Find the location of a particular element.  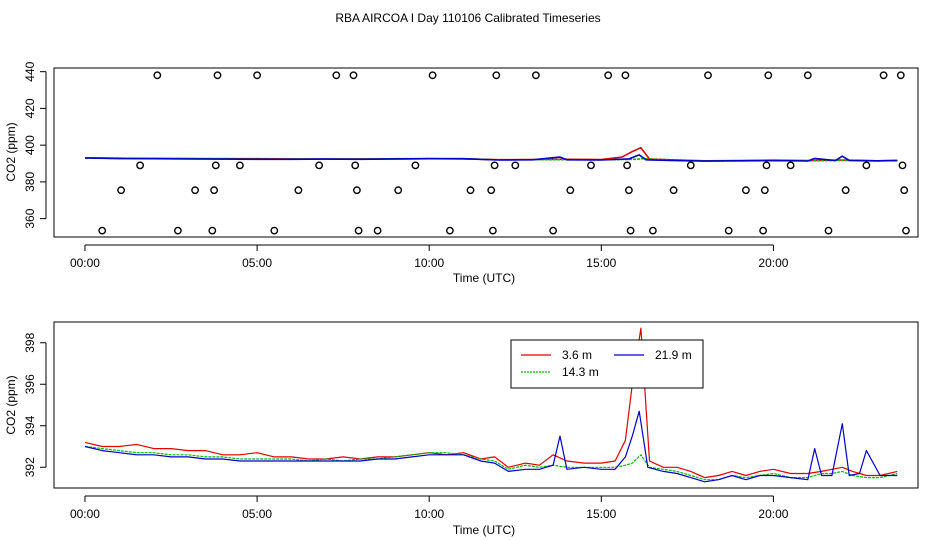

top-series-lines is located at coordinates (491, 154).